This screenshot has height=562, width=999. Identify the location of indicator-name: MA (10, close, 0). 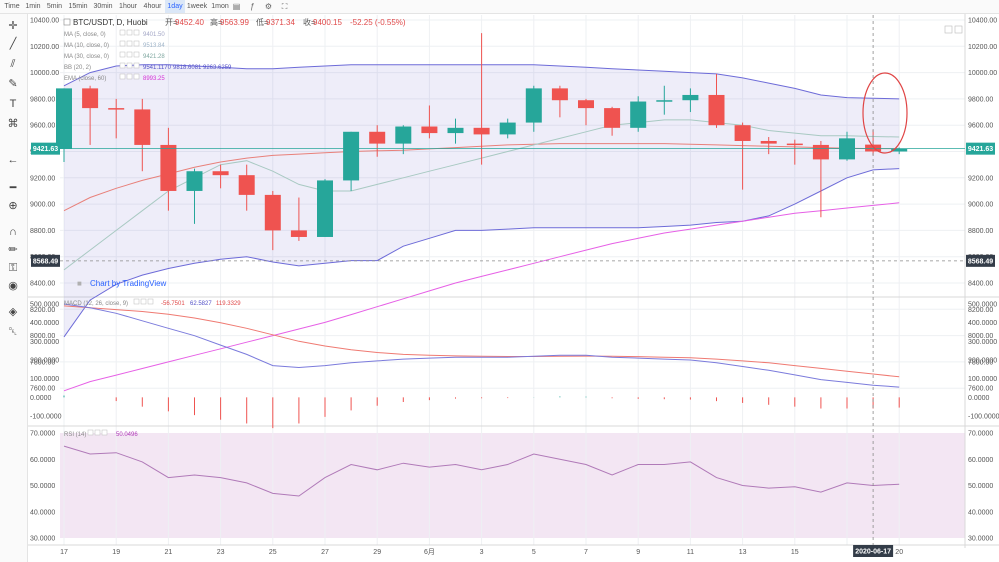
(86, 46).